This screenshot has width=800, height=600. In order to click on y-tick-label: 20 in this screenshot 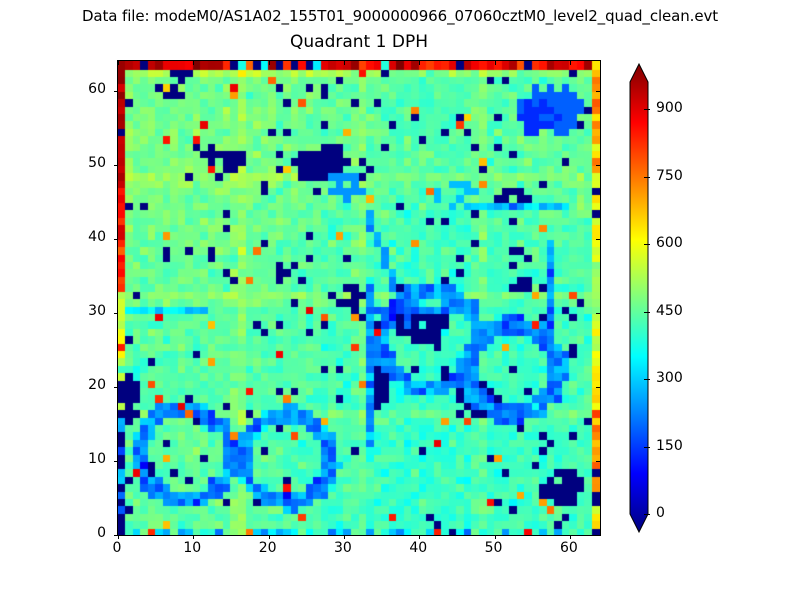, I will do `click(97, 384)`.